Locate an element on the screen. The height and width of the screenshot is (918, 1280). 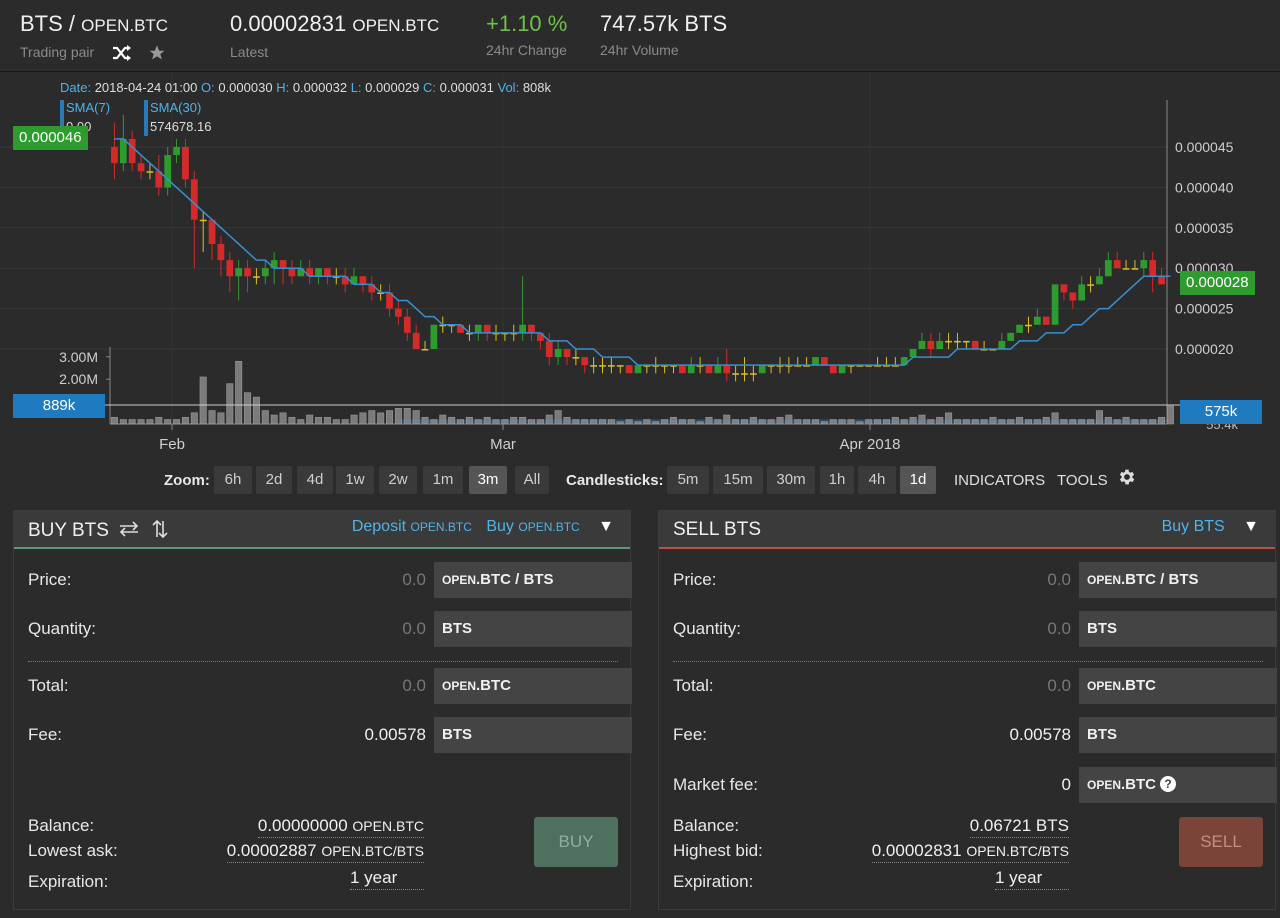
candle-5m-button: 5m is located at coordinates (688, 480).